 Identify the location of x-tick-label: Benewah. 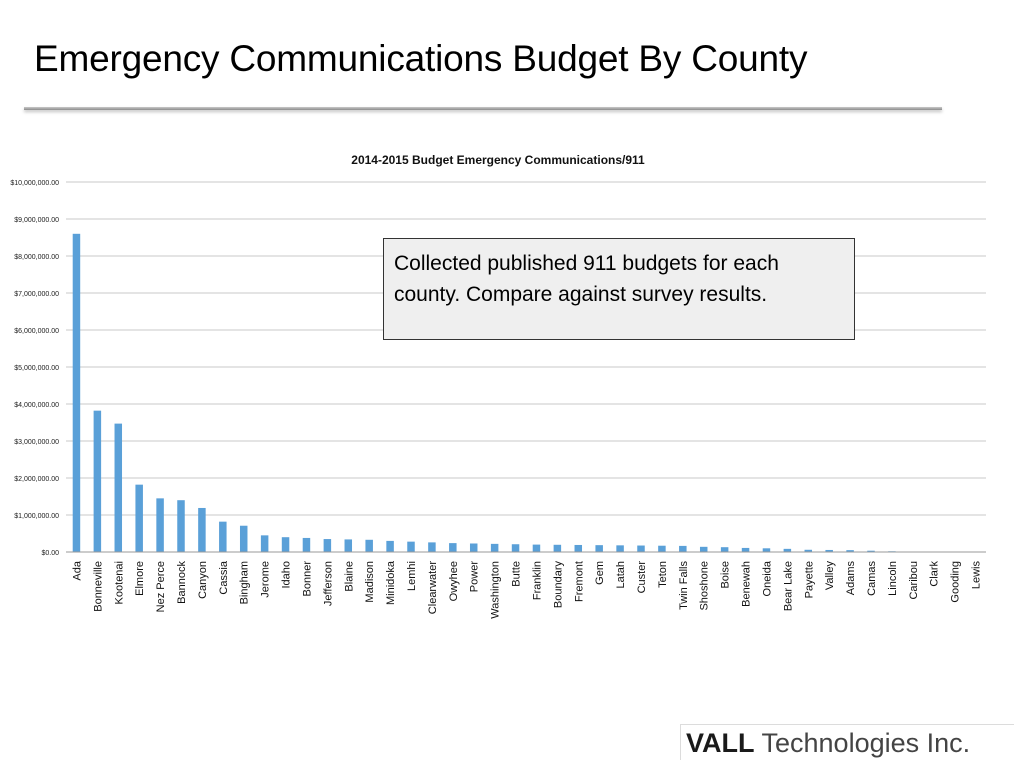
(747, 584).